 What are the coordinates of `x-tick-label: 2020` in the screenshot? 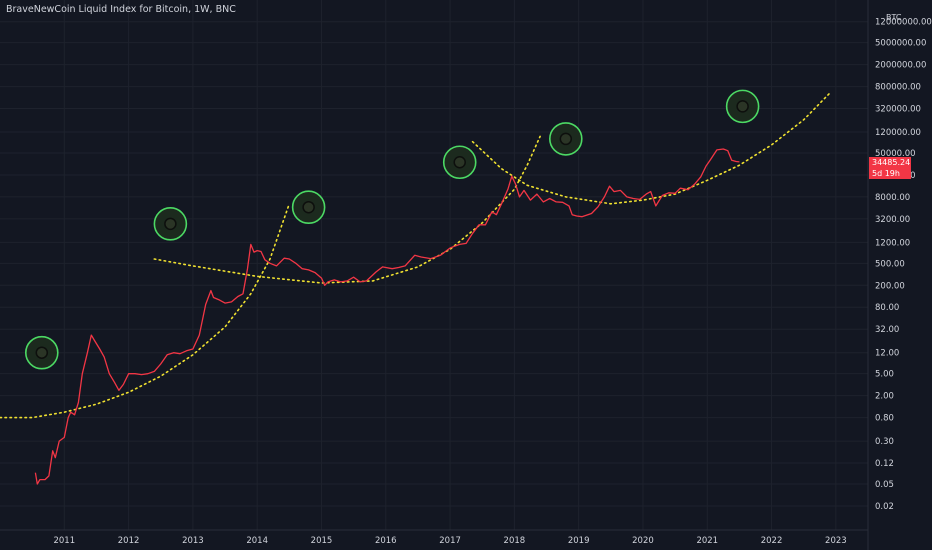 It's located at (643, 541).